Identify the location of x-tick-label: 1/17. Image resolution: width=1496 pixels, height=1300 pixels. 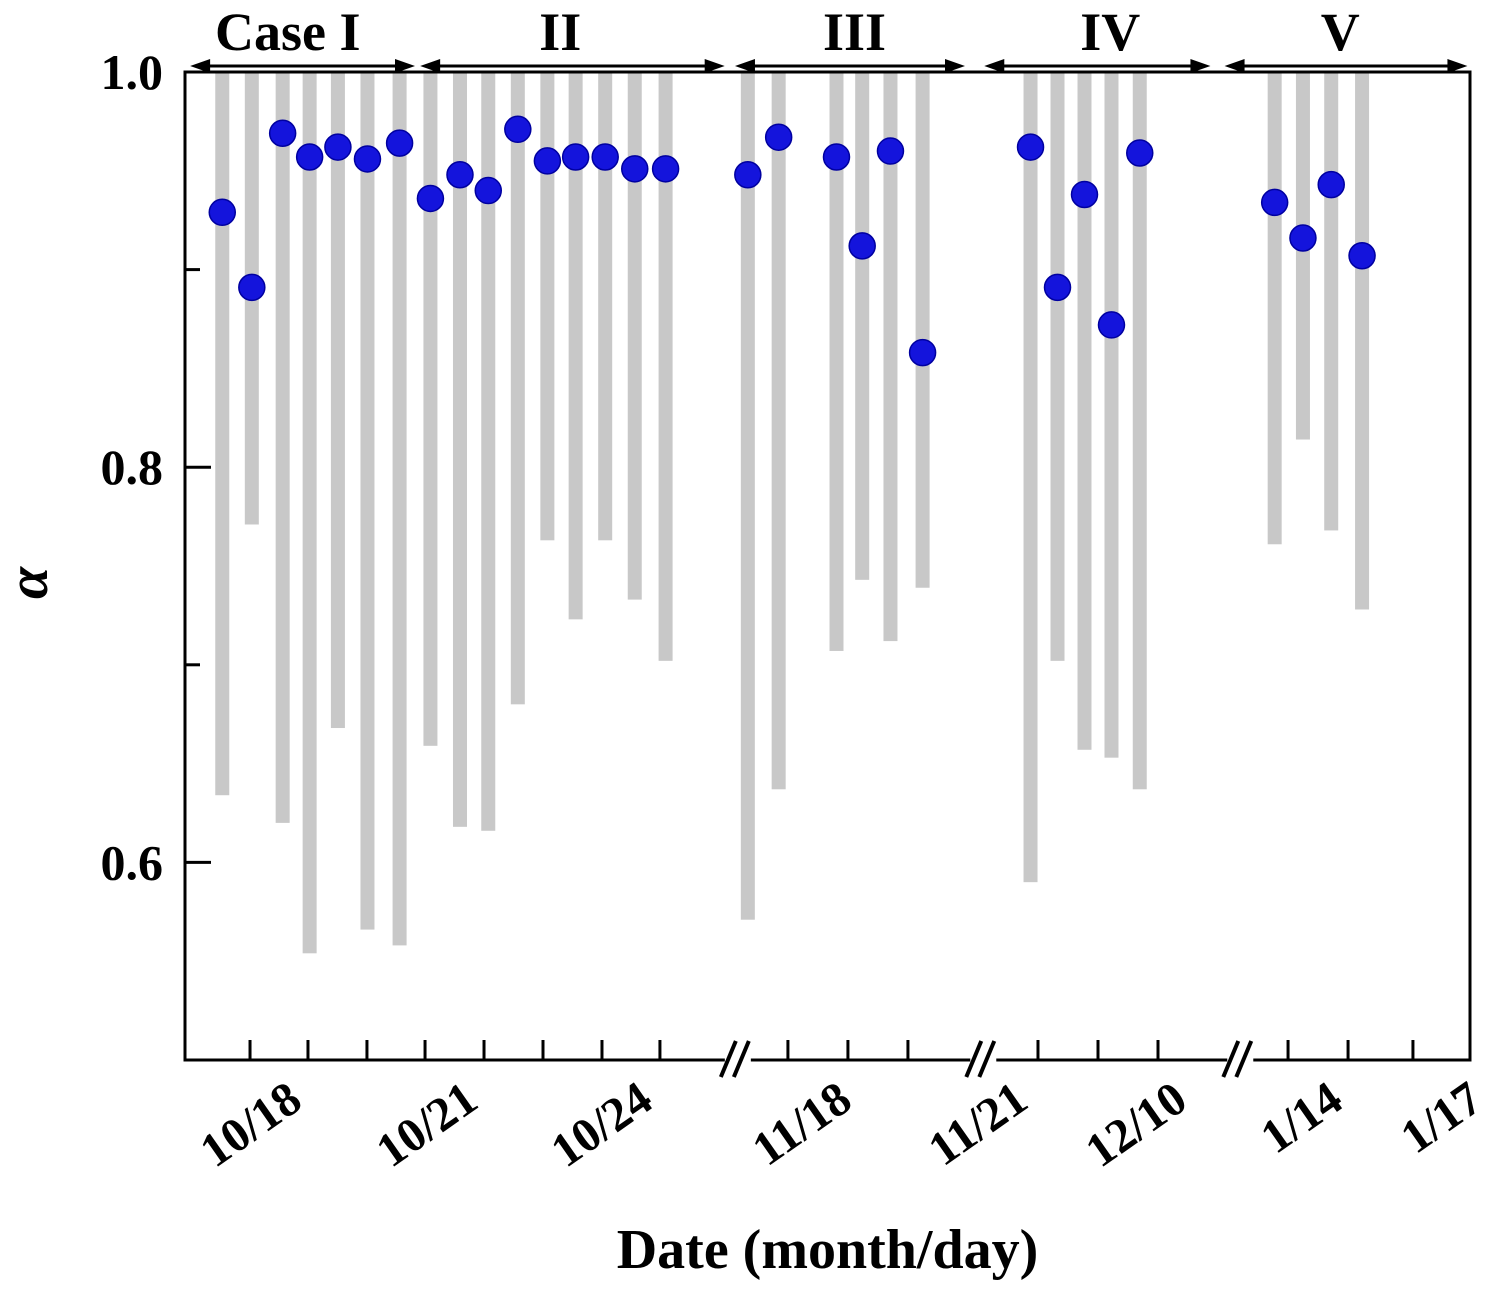
(1441, 1118).